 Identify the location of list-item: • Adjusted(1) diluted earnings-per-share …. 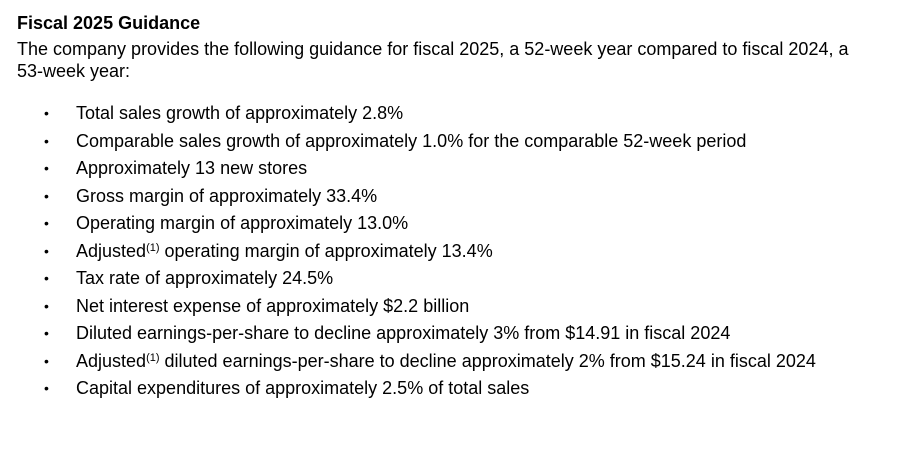
(441, 362).